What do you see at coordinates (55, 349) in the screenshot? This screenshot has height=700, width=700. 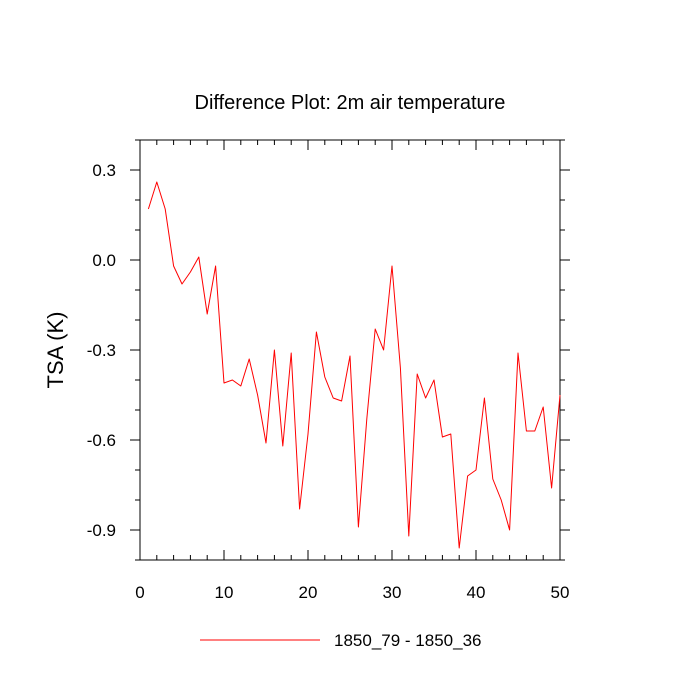 I see `y-axis-label: TSA (K)` at bounding box center [55, 349].